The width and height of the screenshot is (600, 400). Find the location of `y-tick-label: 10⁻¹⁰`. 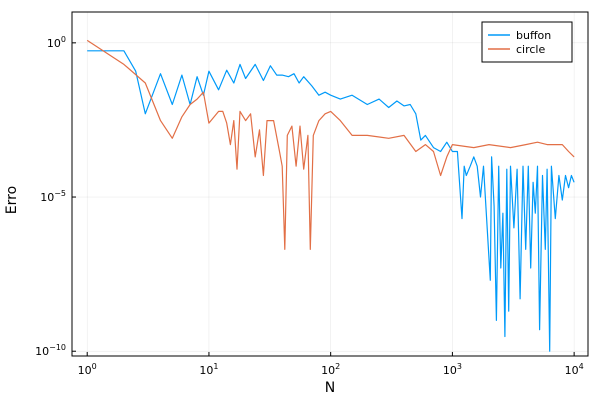

y-tick-label: 10⁻¹⁰ is located at coordinates (50, 350).